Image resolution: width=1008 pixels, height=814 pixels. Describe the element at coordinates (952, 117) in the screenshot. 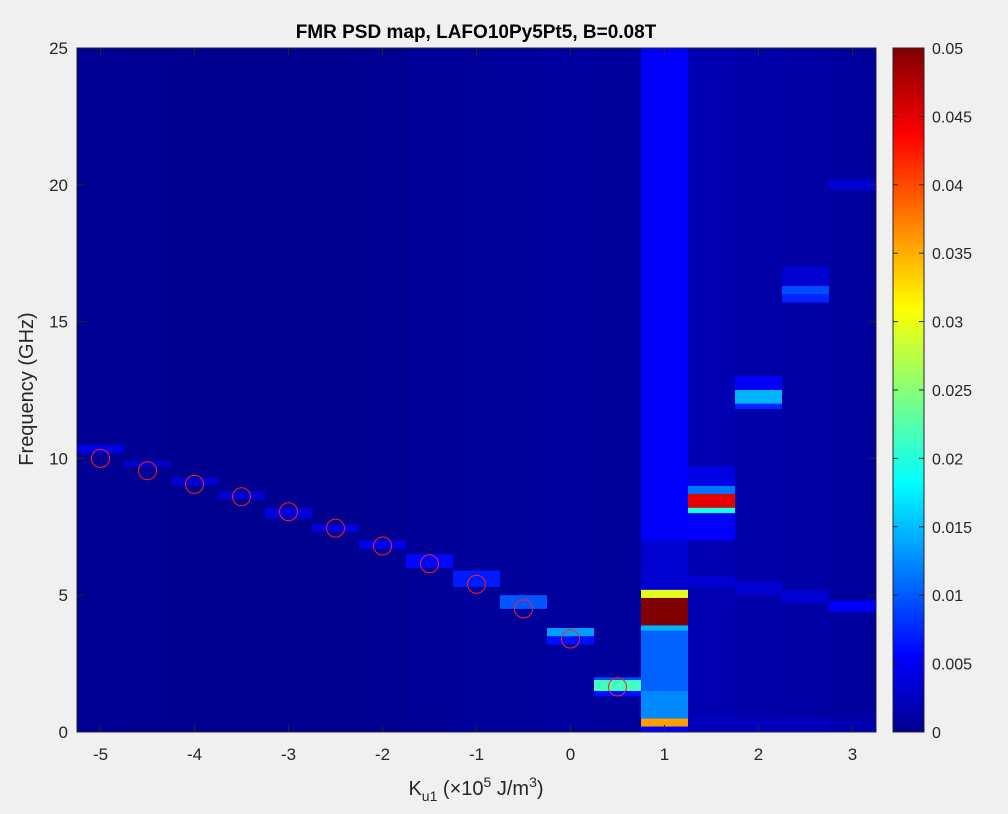

I see `colorbar-tick-label: 0.045` at that location.